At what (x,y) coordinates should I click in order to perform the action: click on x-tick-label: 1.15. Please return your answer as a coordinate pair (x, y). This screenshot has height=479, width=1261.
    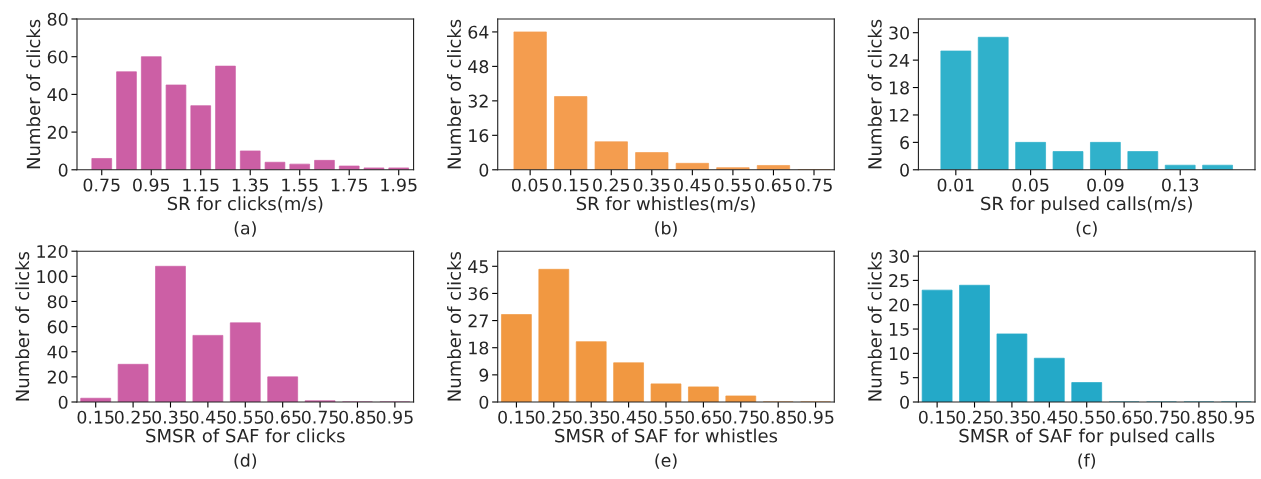
    Looking at the image, I should click on (201, 185).